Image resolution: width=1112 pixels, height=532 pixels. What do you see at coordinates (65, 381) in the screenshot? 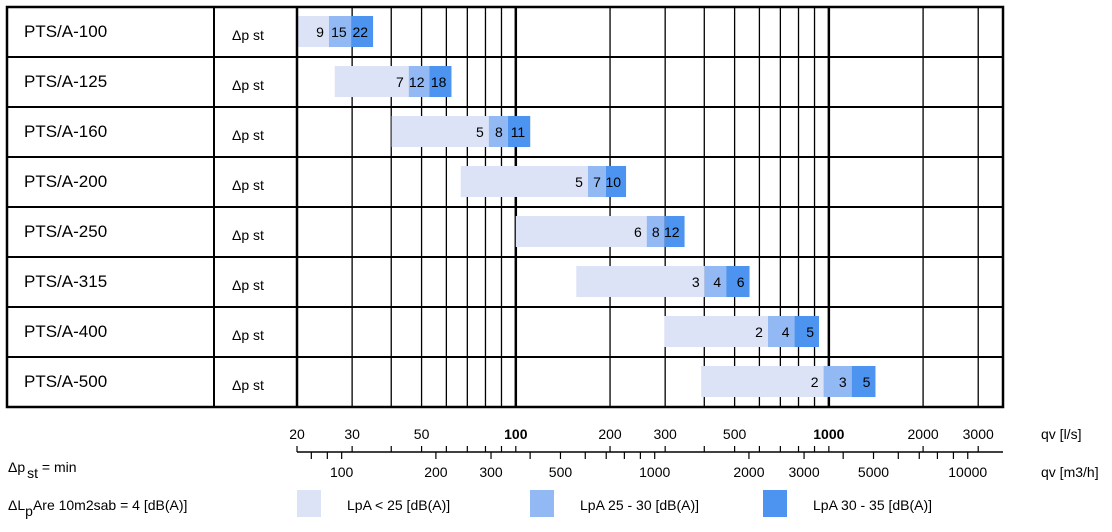
I see `row-model-label: PTS/A-500` at bounding box center [65, 381].